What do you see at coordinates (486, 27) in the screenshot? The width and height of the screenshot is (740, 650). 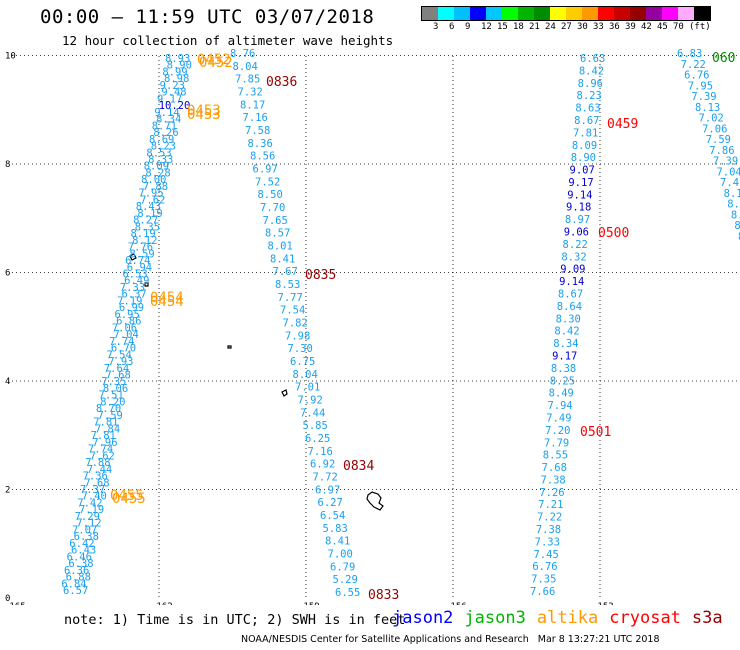 I see `legend-label: 12` at bounding box center [486, 27].